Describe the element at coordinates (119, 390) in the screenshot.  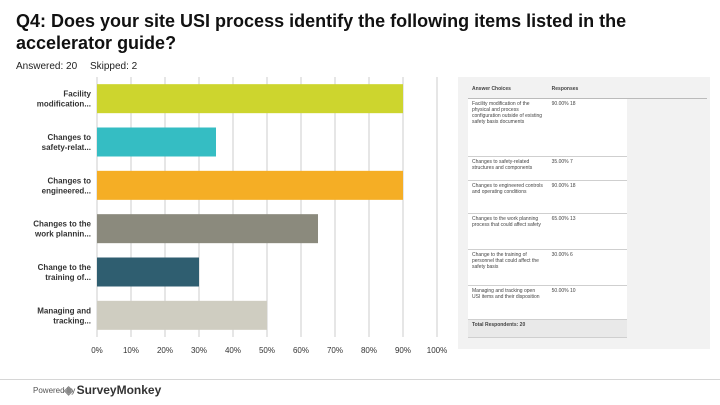
I see `brand-name: SurveyMonkey` at that location.